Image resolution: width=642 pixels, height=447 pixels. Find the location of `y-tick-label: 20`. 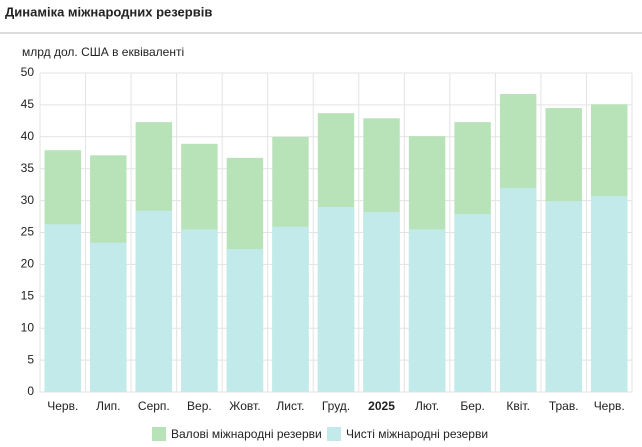

y-tick-label: 20 is located at coordinates (28, 264).